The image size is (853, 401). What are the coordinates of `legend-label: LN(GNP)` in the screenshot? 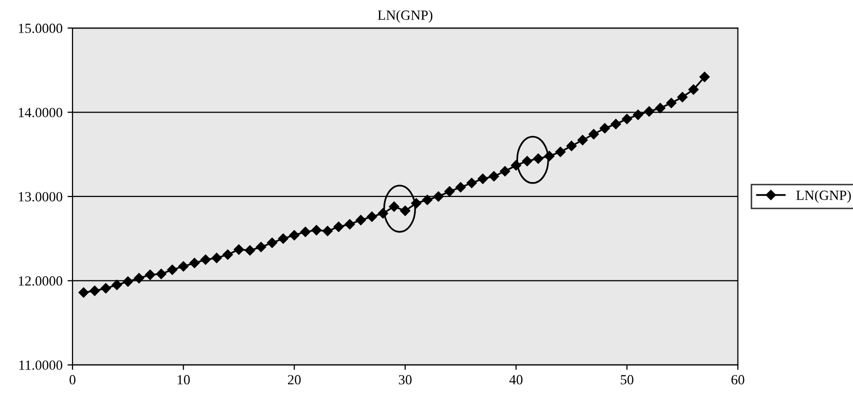 It's located at (823, 196).